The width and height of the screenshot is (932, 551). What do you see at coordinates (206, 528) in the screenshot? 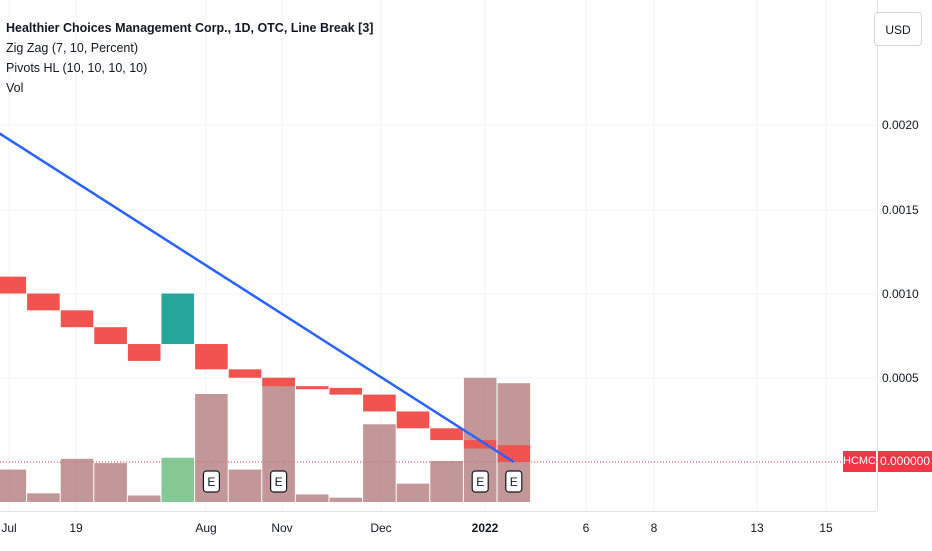
I see `time-tick-label: Aug` at bounding box center [206, 528].